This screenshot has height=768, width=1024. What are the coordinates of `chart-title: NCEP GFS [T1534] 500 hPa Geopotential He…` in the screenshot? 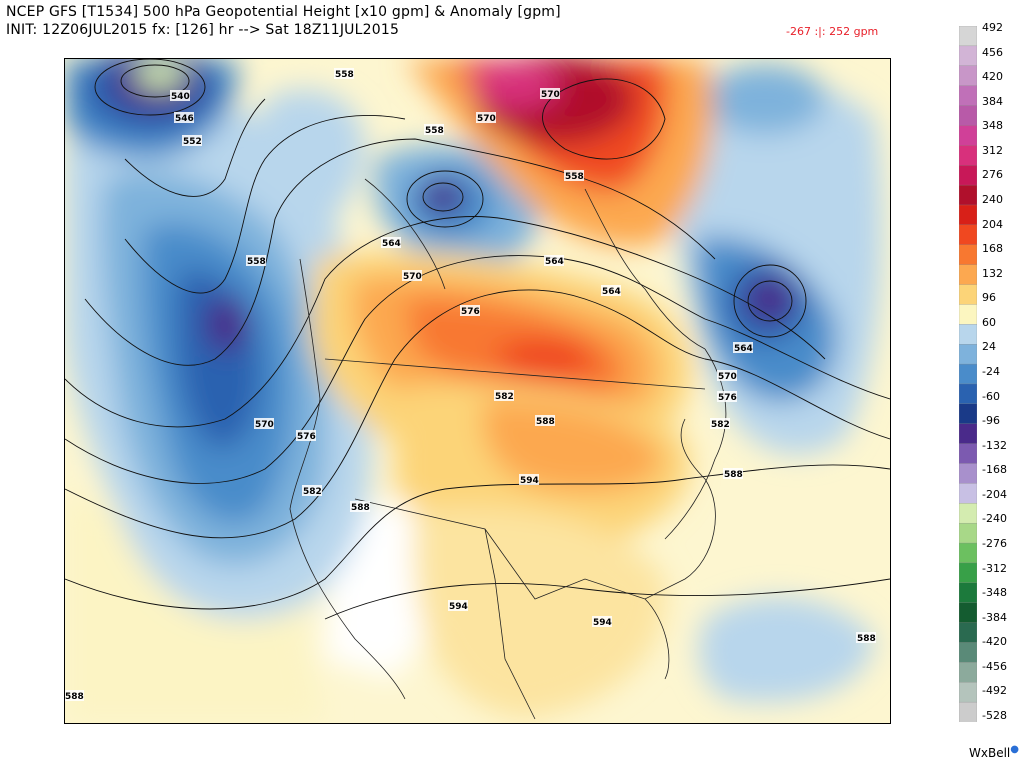 It's located at (283, 12).